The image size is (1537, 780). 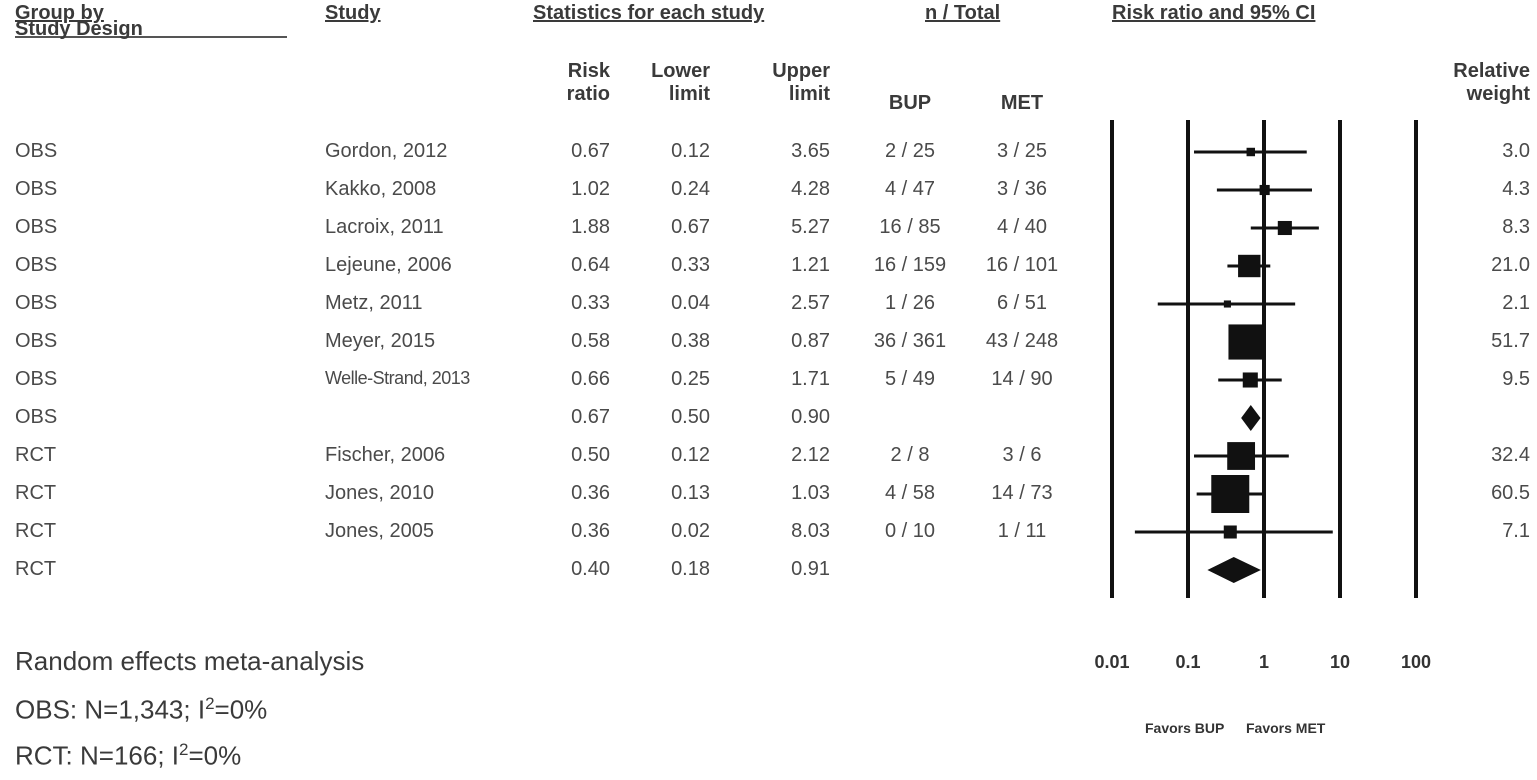 I want to click on header-risk-ratio: Risk ratio, so click(x=588, y=82).